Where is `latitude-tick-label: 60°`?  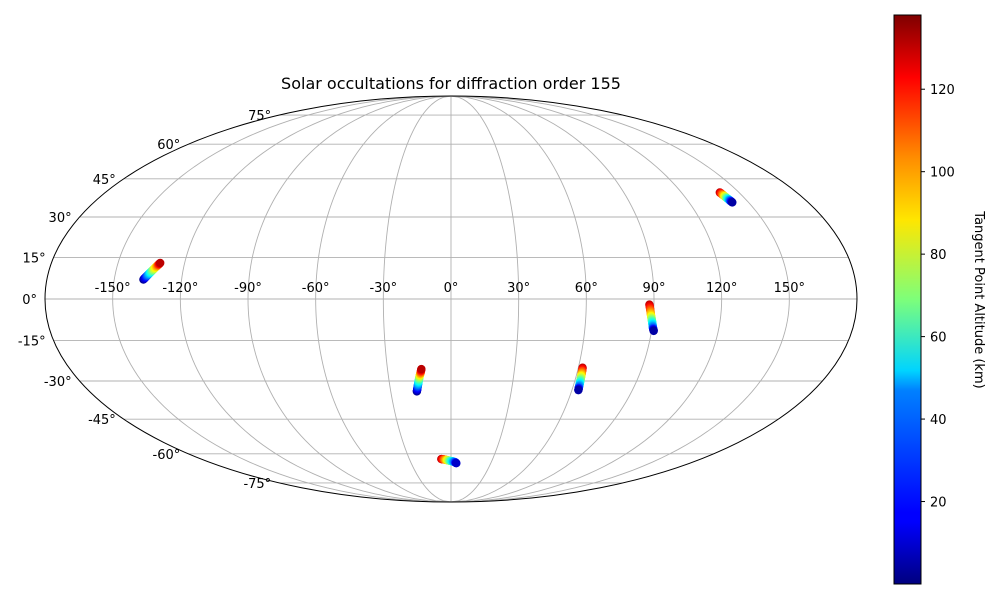 latitude-tick-label: 60° is located at coordinates (168, 145).